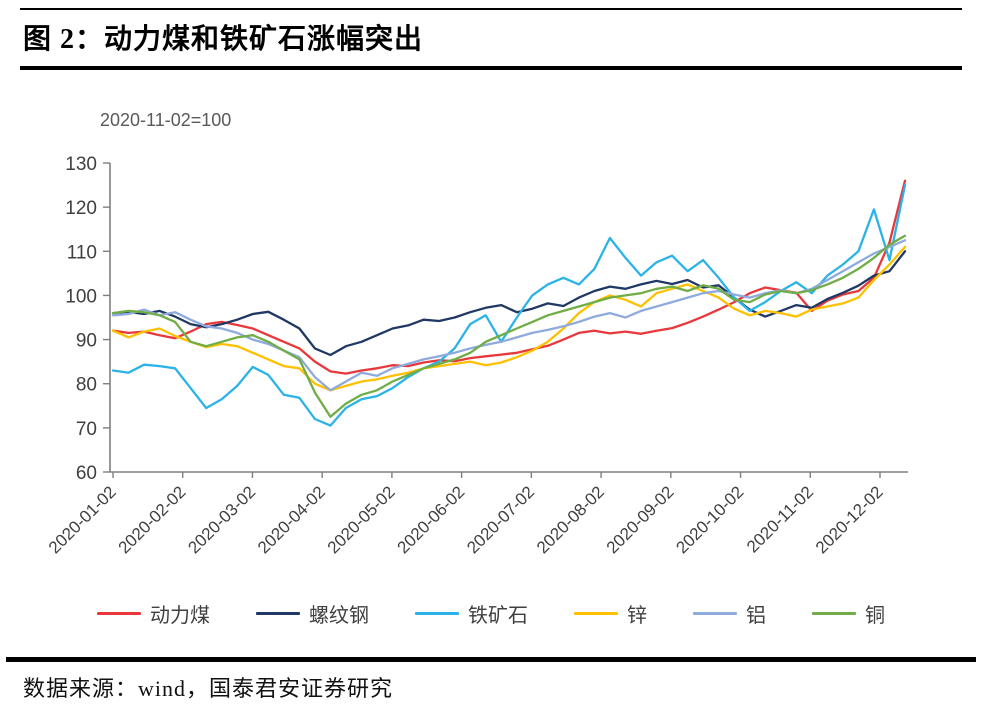  What do you see at coordinates (278, 613) in the screenshot?
I see `legend-swatch-rebar` at bounding box center [278, 613].